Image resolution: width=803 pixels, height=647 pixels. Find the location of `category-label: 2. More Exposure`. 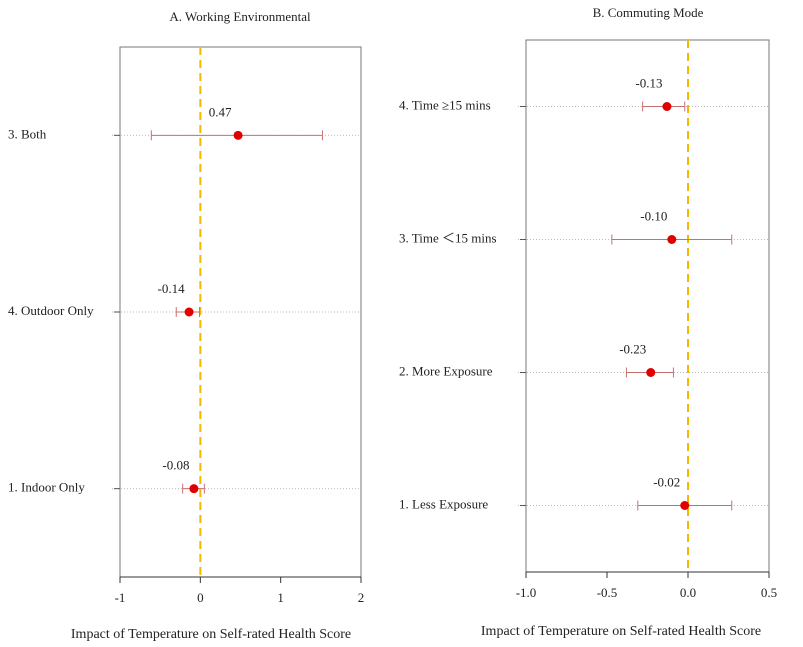

category-label: 2. More Exposure is located at coordinates (446, 370).